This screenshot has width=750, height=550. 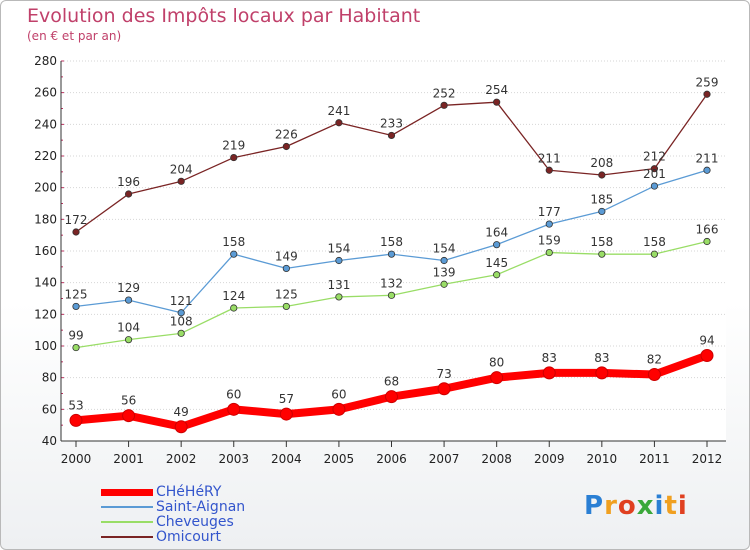 What do you see at coordinates (195, 522) in the screenshot?
I see `legend-label: Cheveuges` at bounding box center [195, 522].